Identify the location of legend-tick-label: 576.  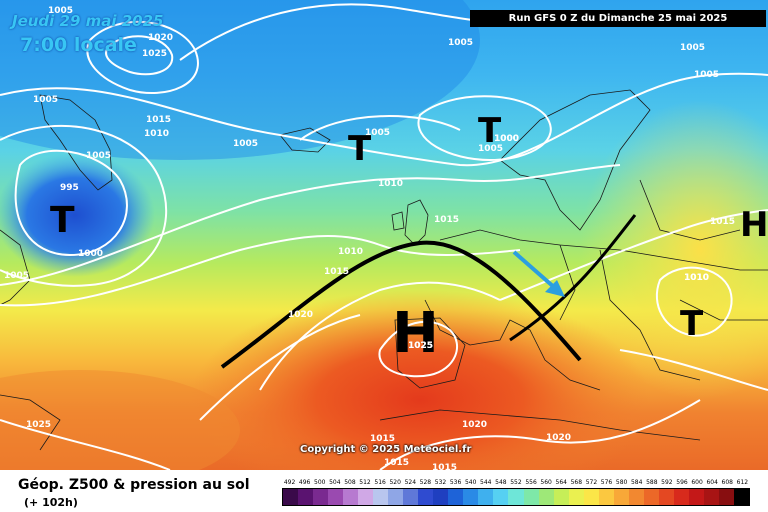
(606, 482).